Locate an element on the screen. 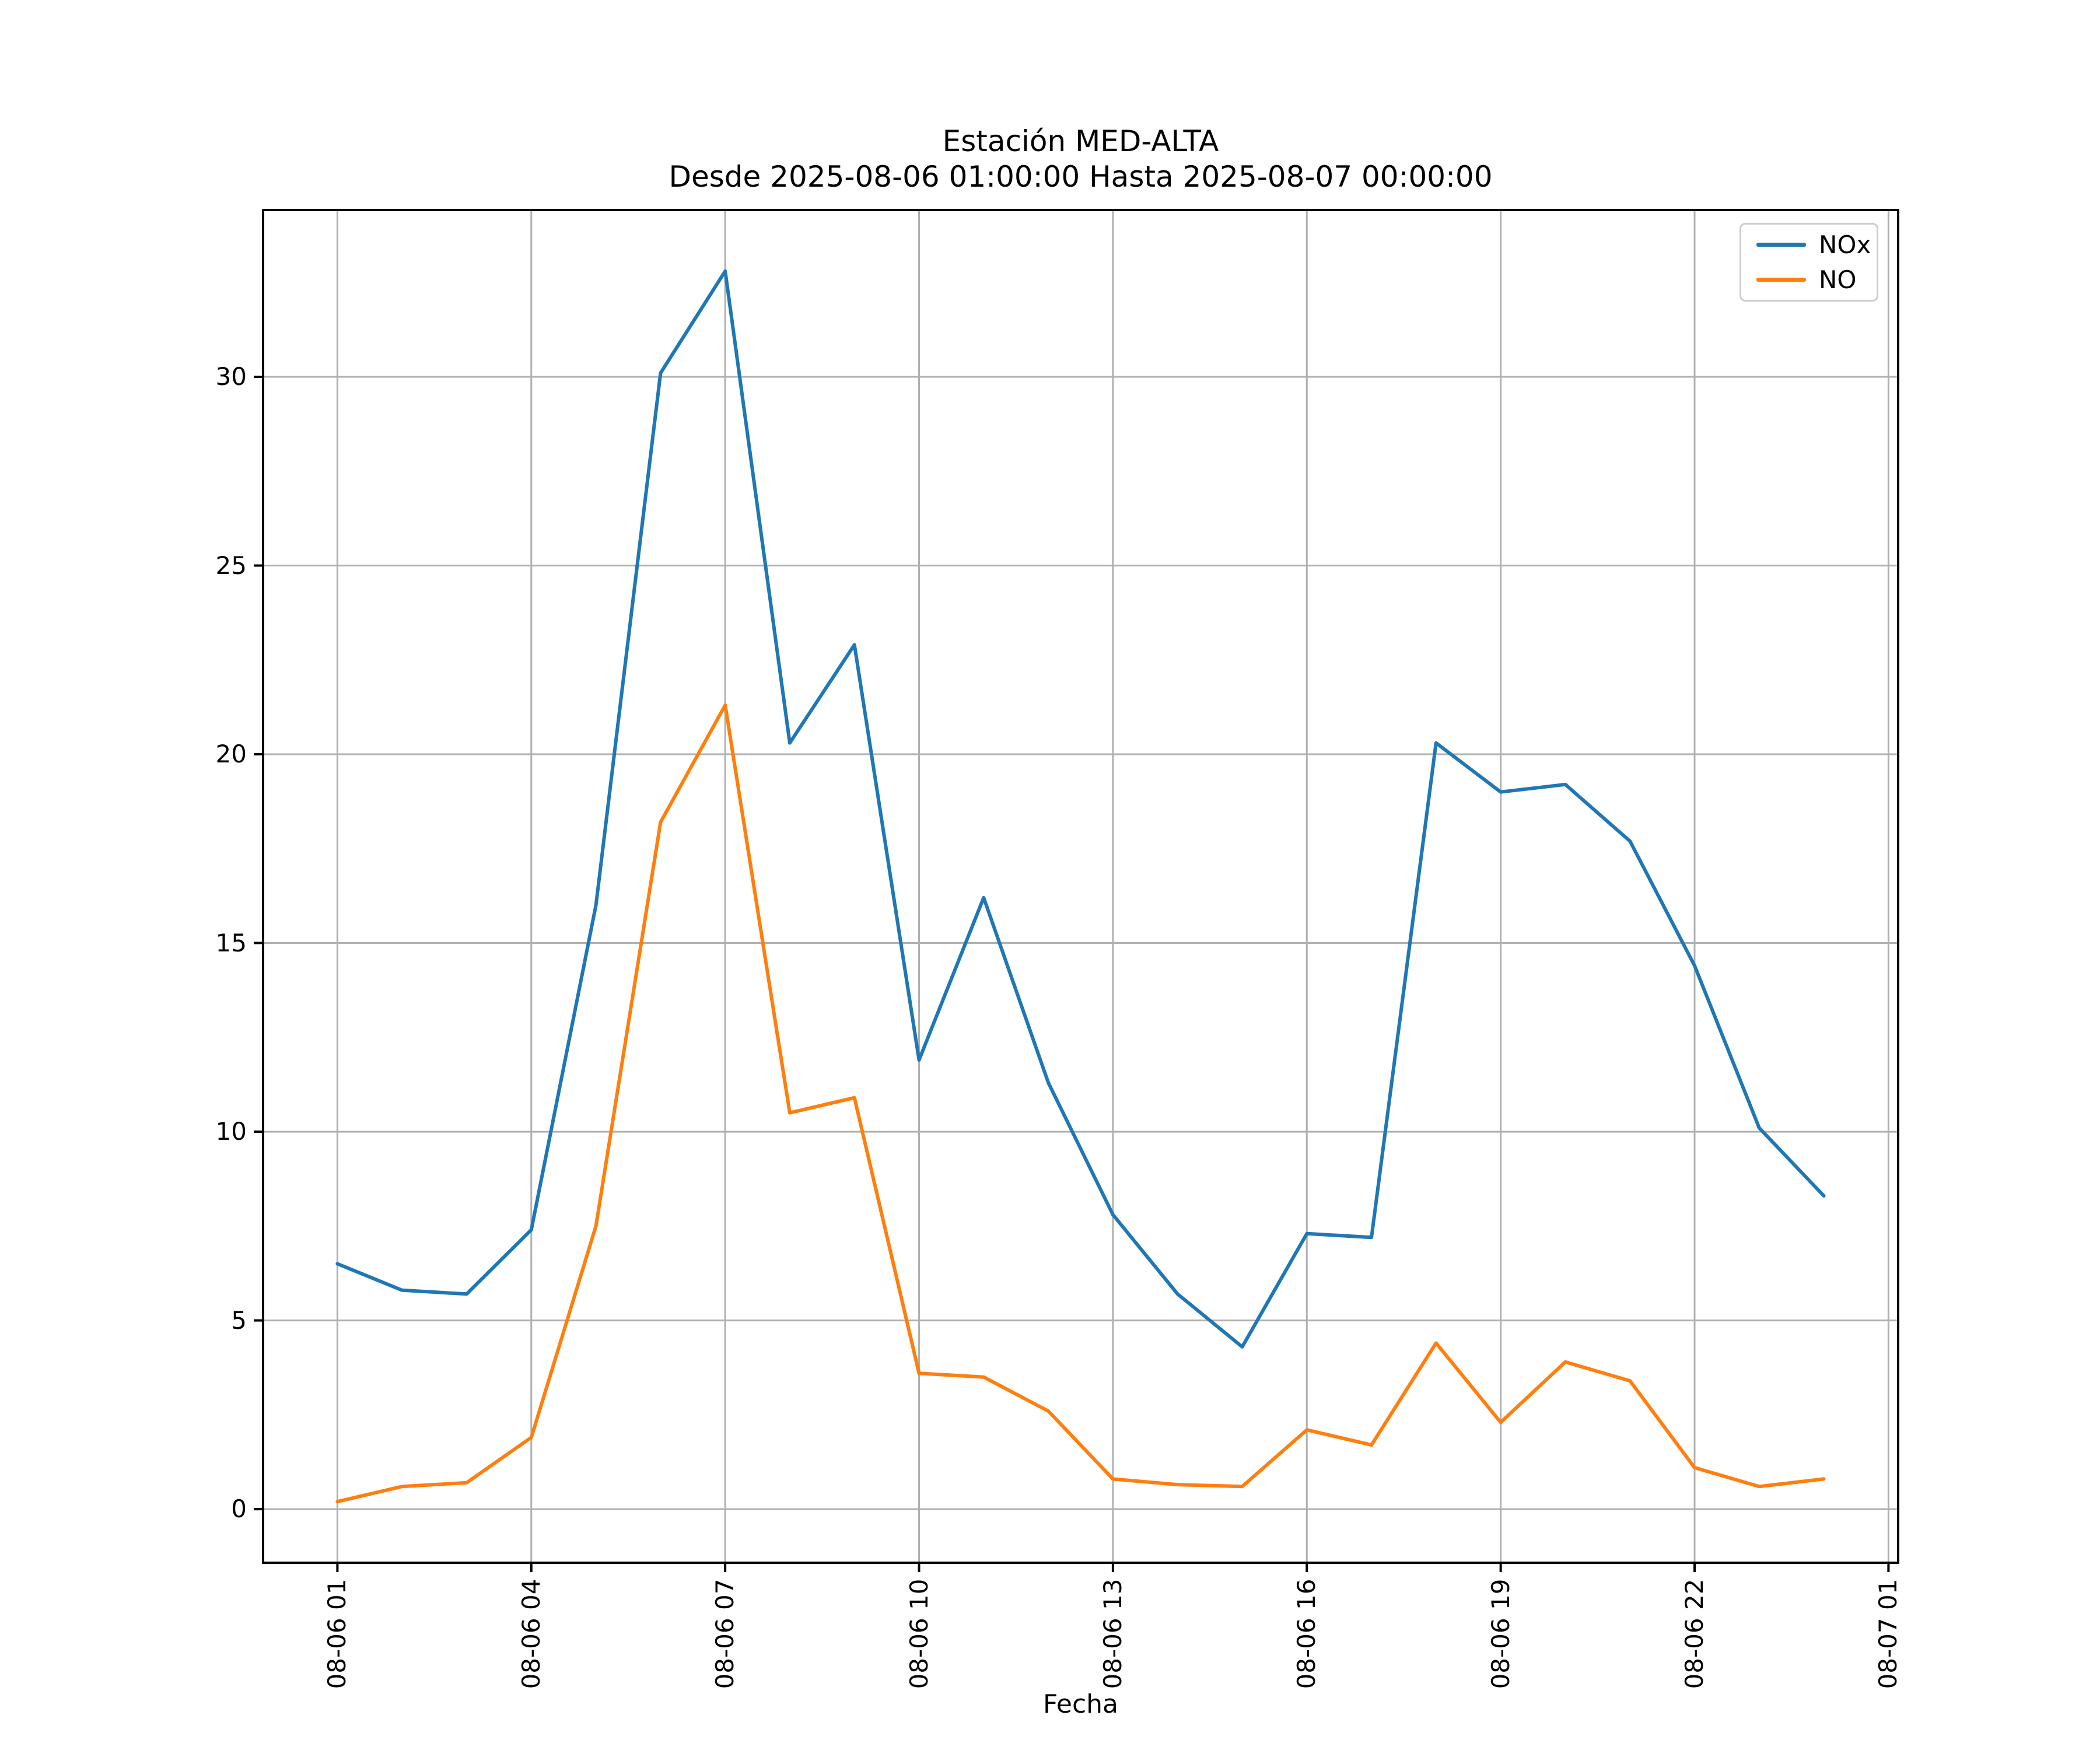  x-tick-label: 08-07 01 is located at coordinates (1888, 1633).